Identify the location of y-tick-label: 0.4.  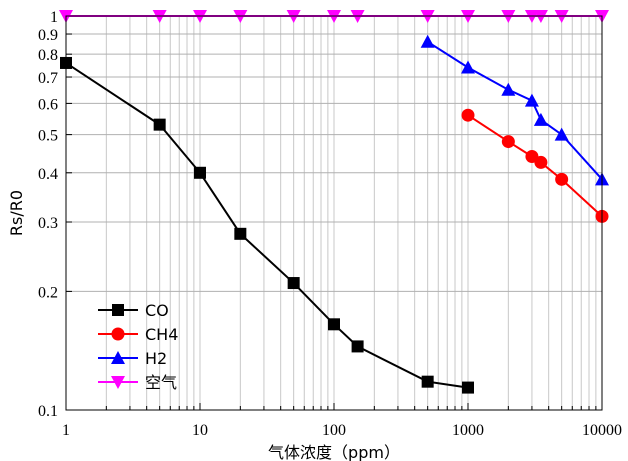
(48, 174).